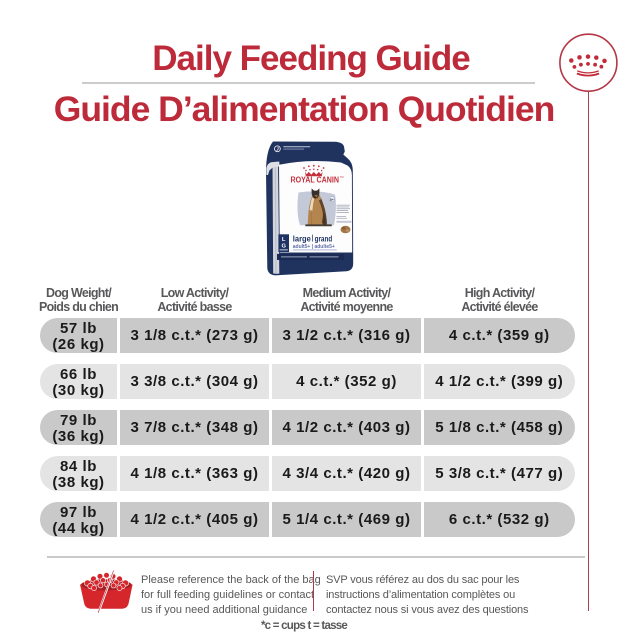 This screenshot has height=640, width=640. Describe the element at coordinates (332, 200) in the screenshot. I see `svg-text: 5+` at that location.